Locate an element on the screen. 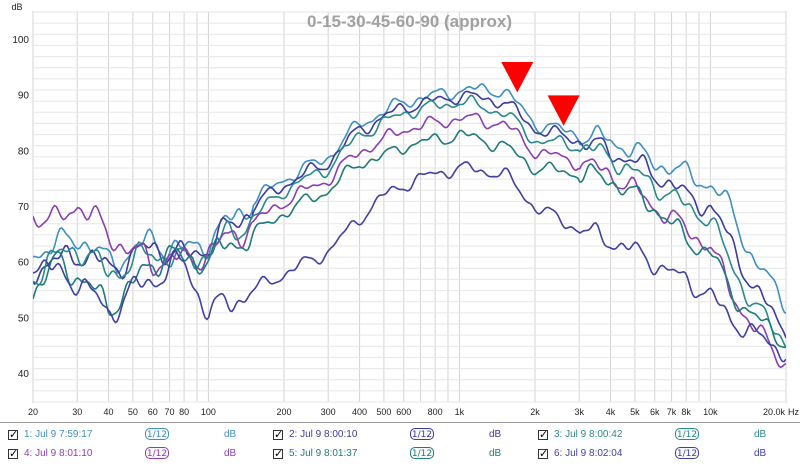 This screenshot has height=466, width=800. y-tick-label: 50 is located at coordinates (24, 318).